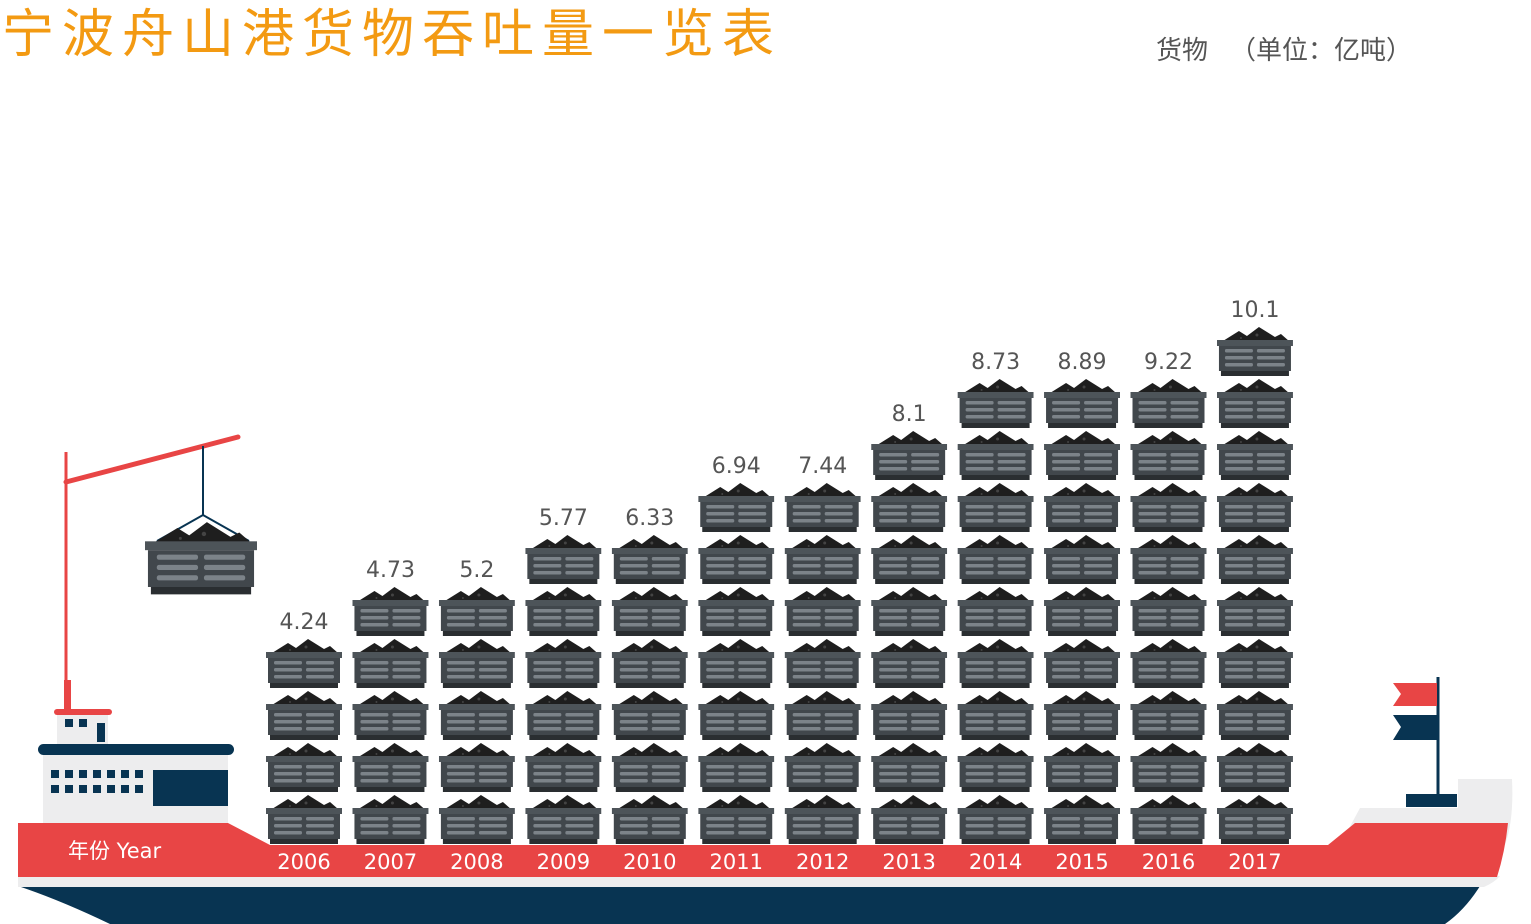 The width and height of the screenshot is (1531, 924). Describe the element at coordinates (476, 862) in the screenshot. I see `x-tick-label: 2008` at that location.